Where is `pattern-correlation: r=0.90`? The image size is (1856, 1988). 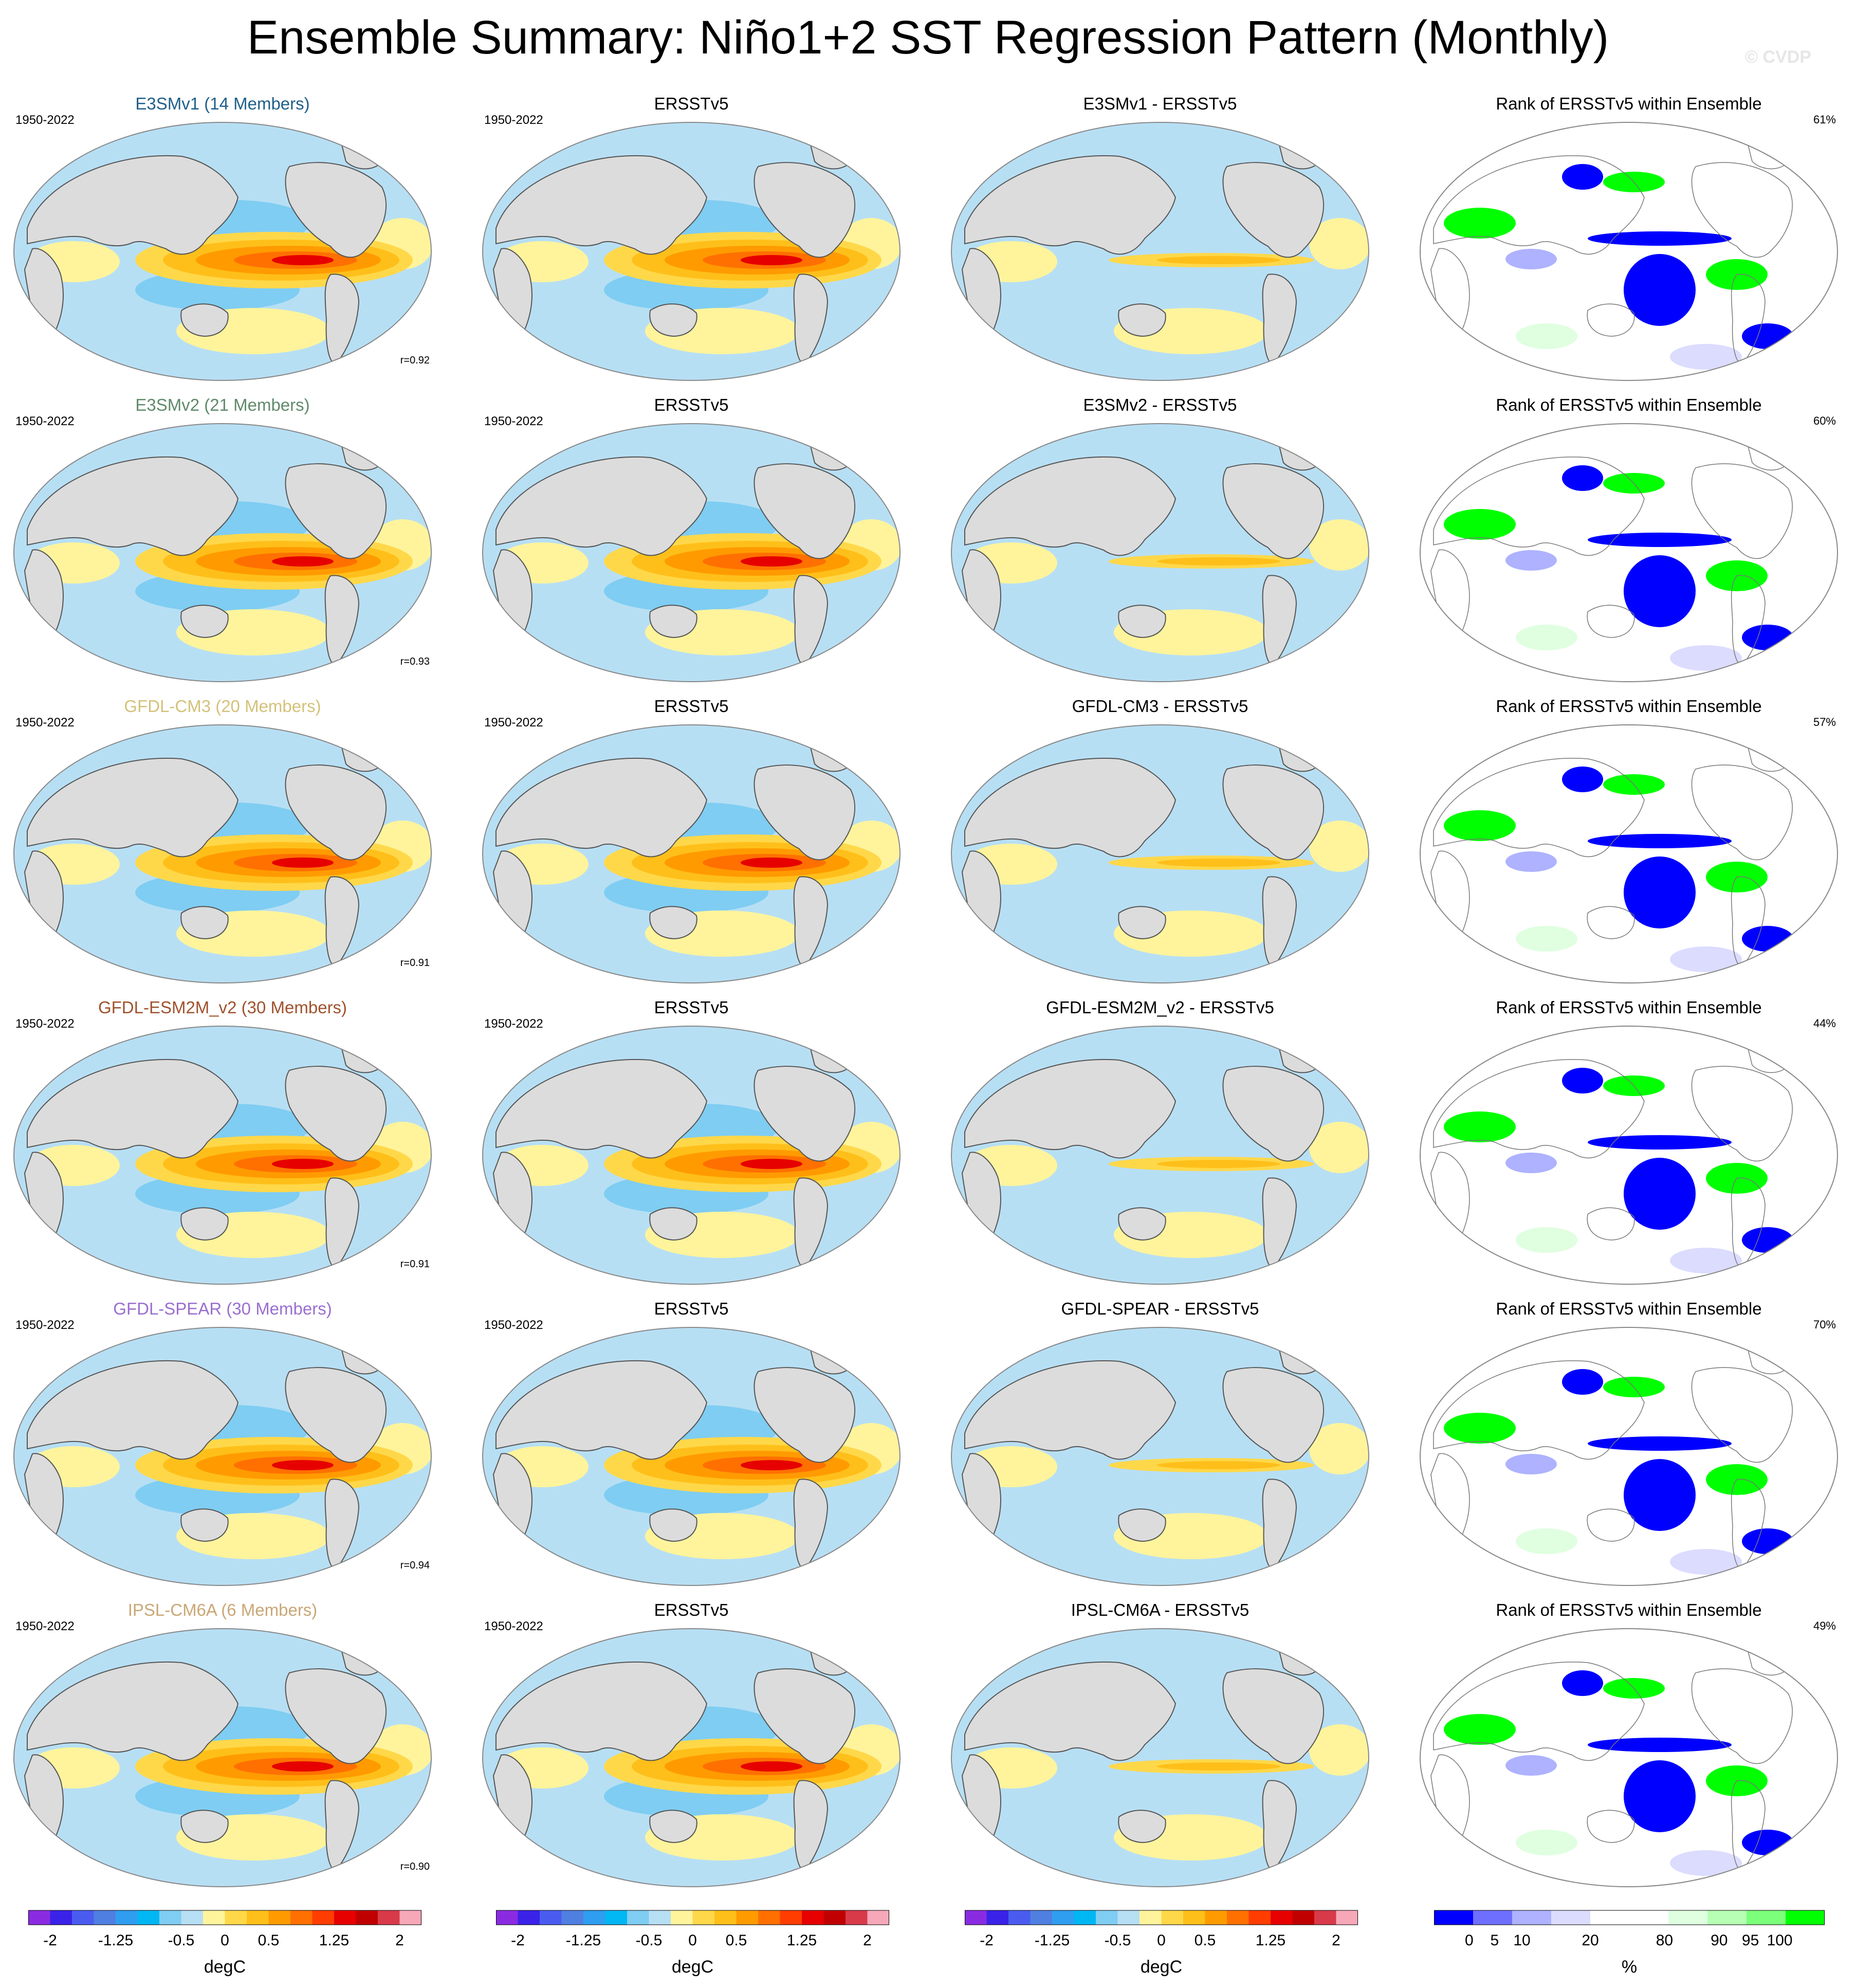
pattern-correlation: r=0.90 is located at coordinates (415, 1866).